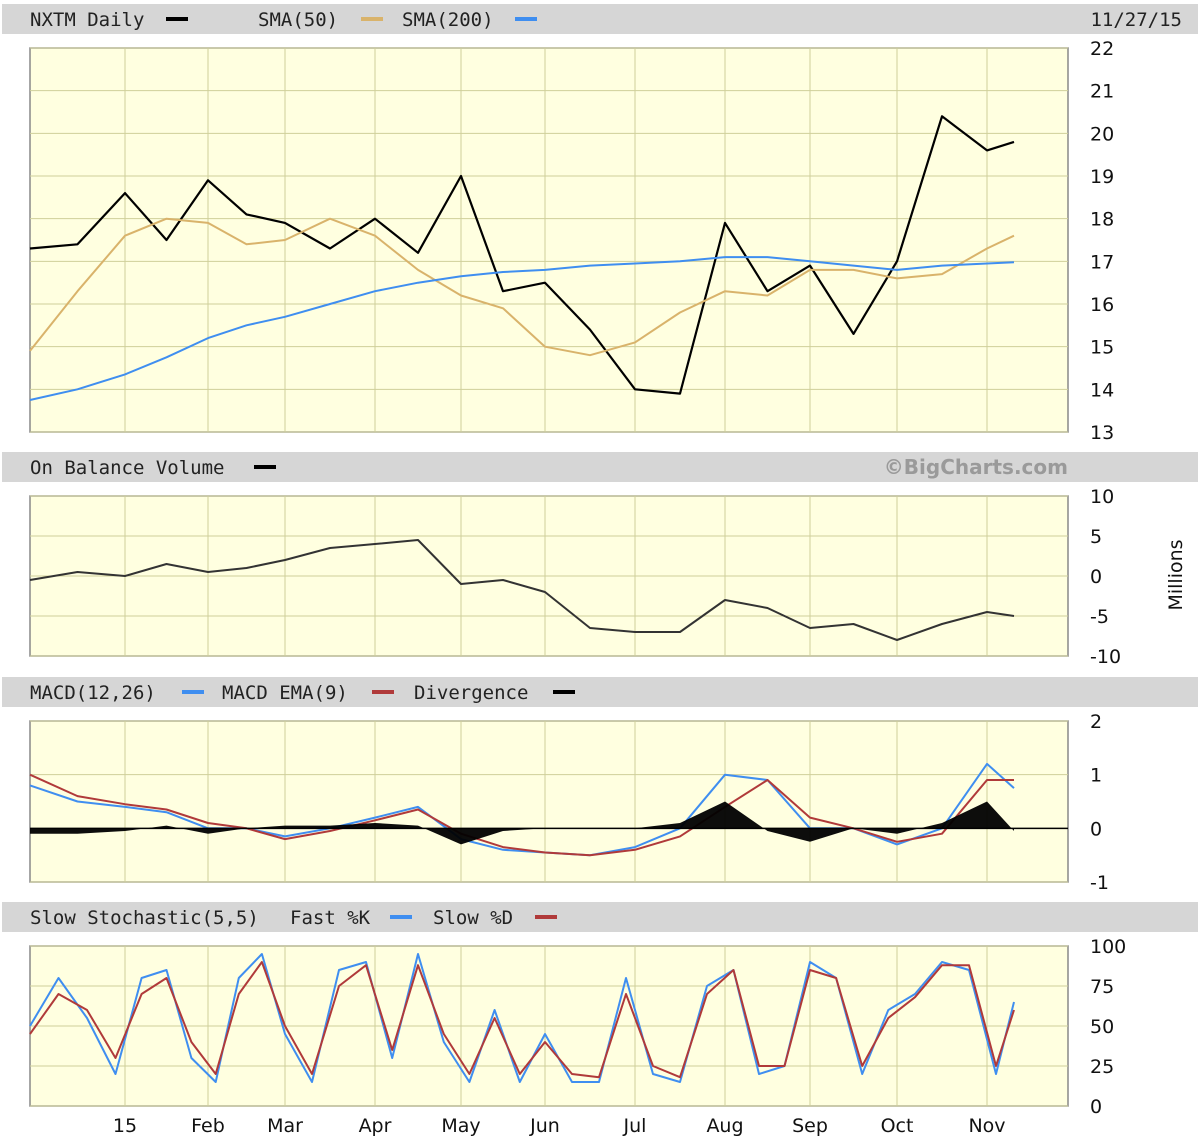  What do you see at coordinates (372, 19) in the screenshot?
I see `sma50-legend-swatch` at bounding box center [372, 19].